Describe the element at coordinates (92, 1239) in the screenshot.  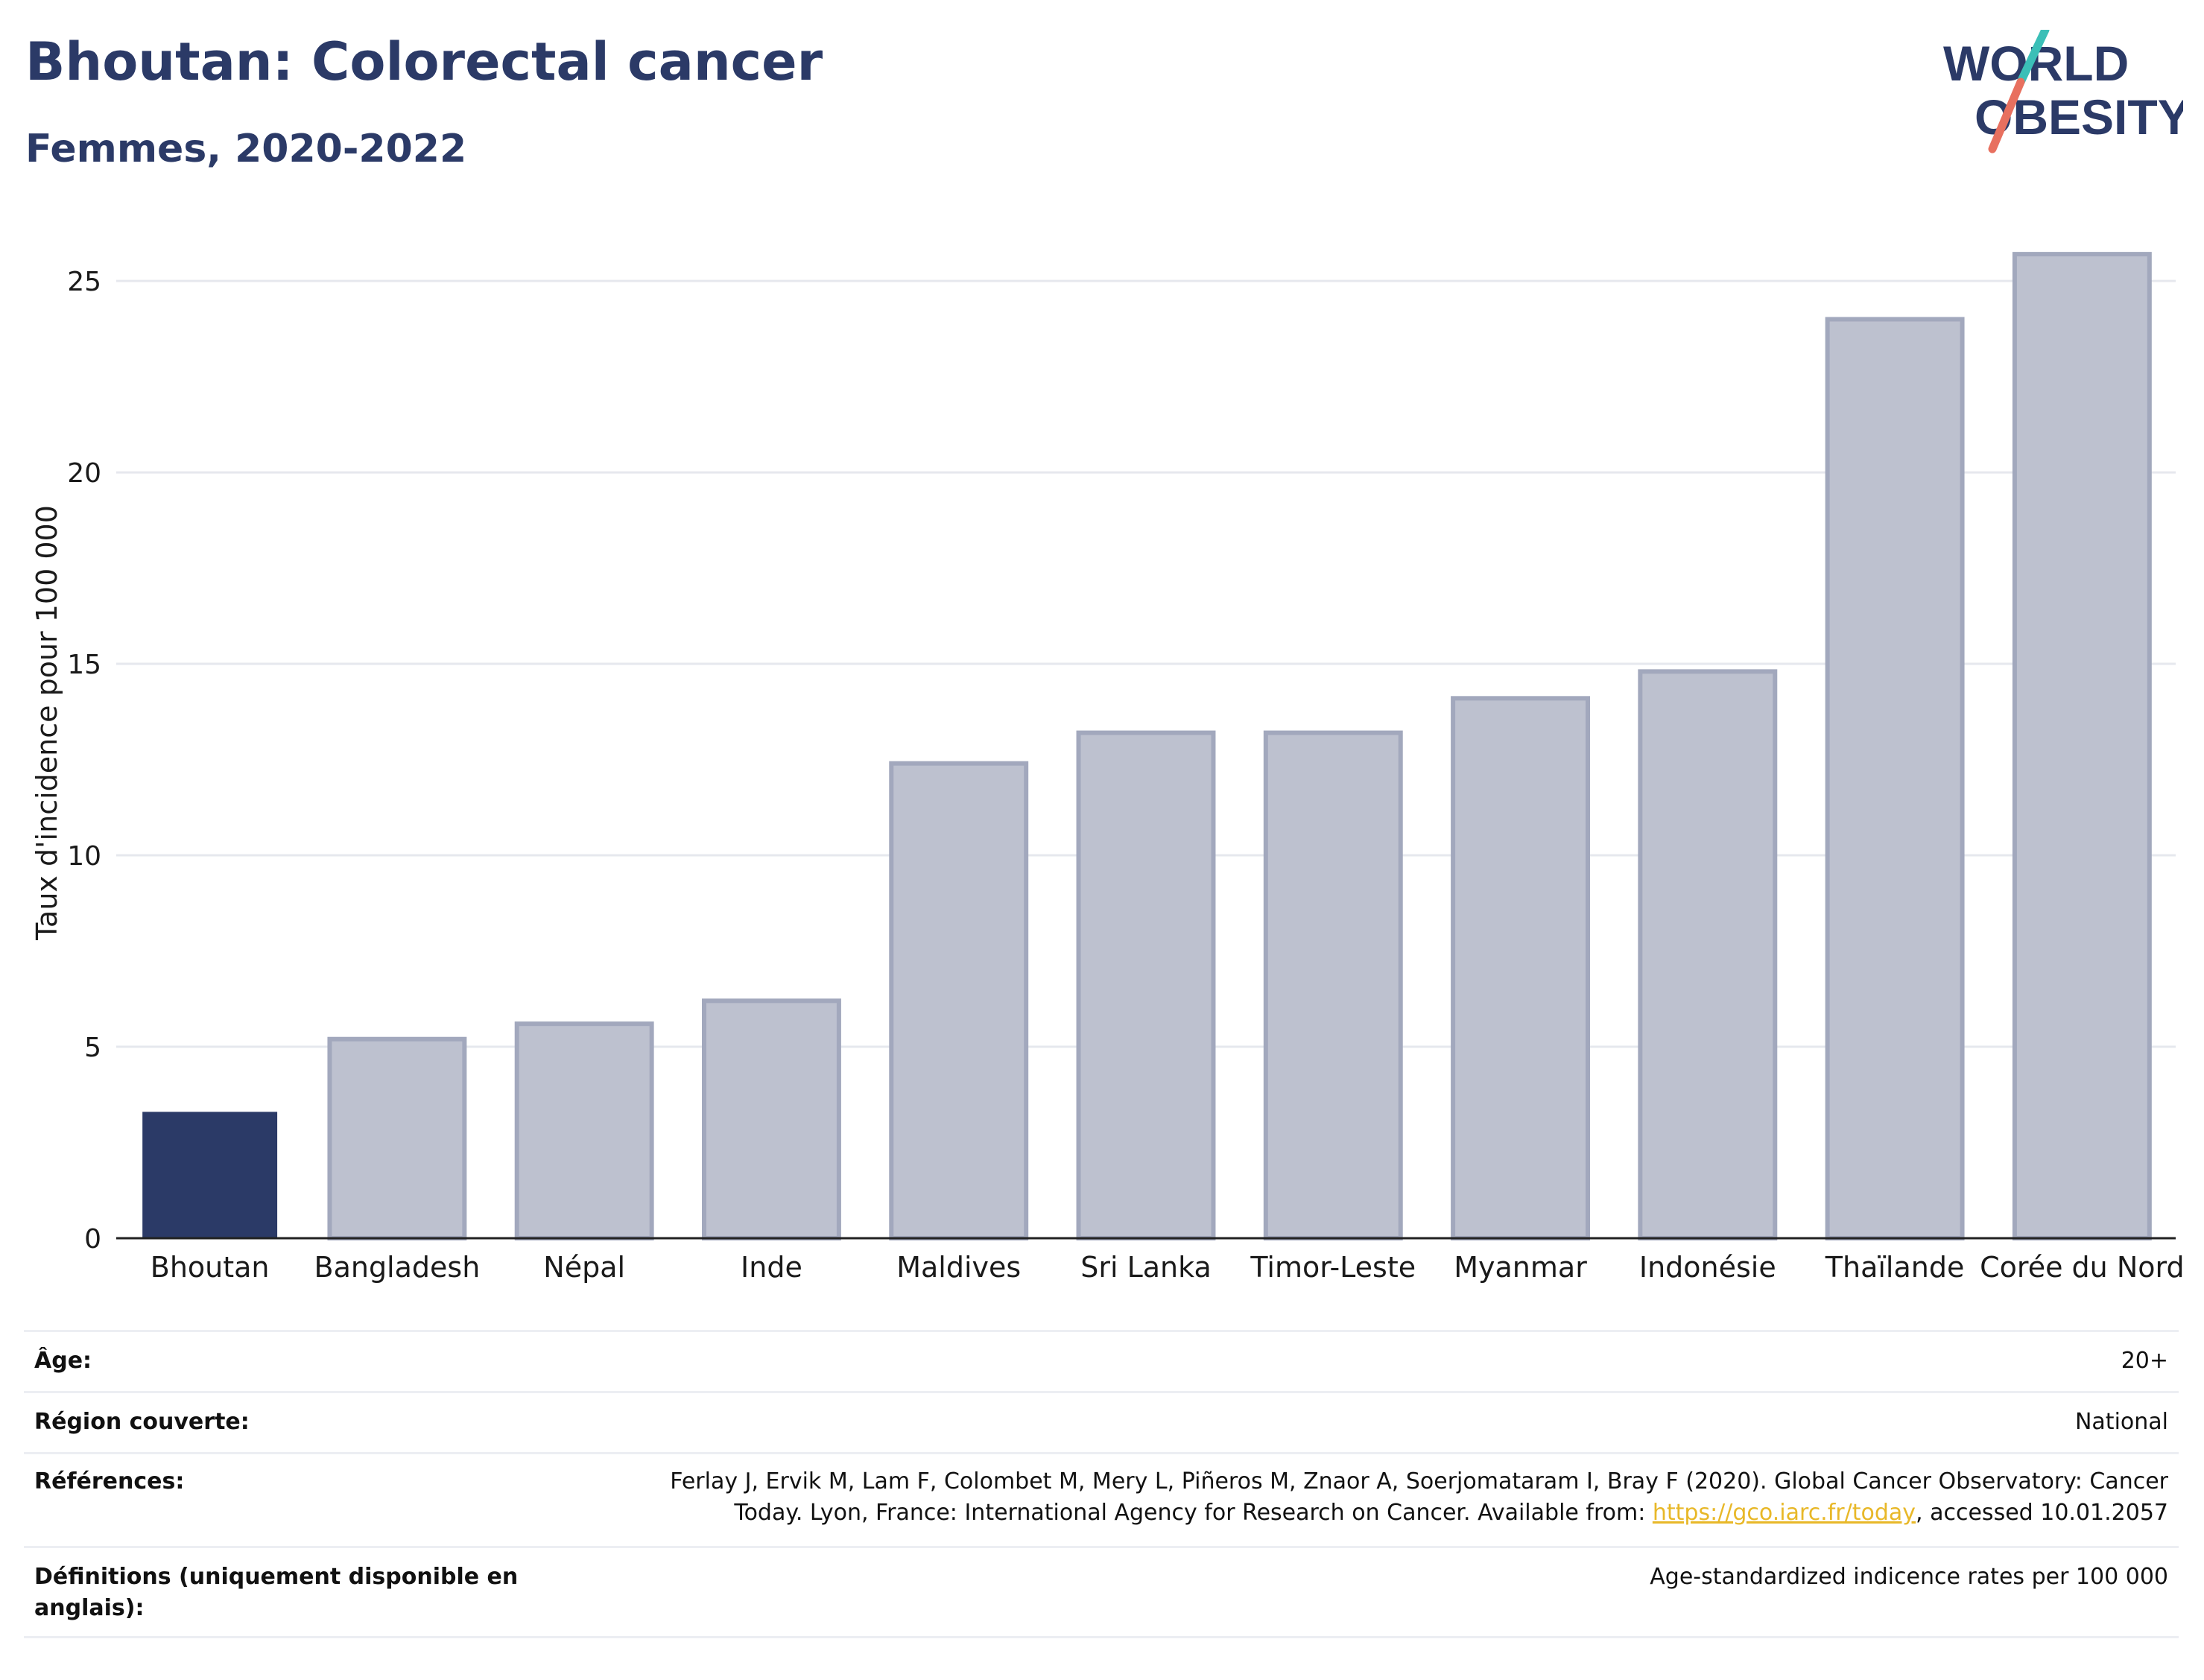
I see `y-tick-label: 0` at that location.